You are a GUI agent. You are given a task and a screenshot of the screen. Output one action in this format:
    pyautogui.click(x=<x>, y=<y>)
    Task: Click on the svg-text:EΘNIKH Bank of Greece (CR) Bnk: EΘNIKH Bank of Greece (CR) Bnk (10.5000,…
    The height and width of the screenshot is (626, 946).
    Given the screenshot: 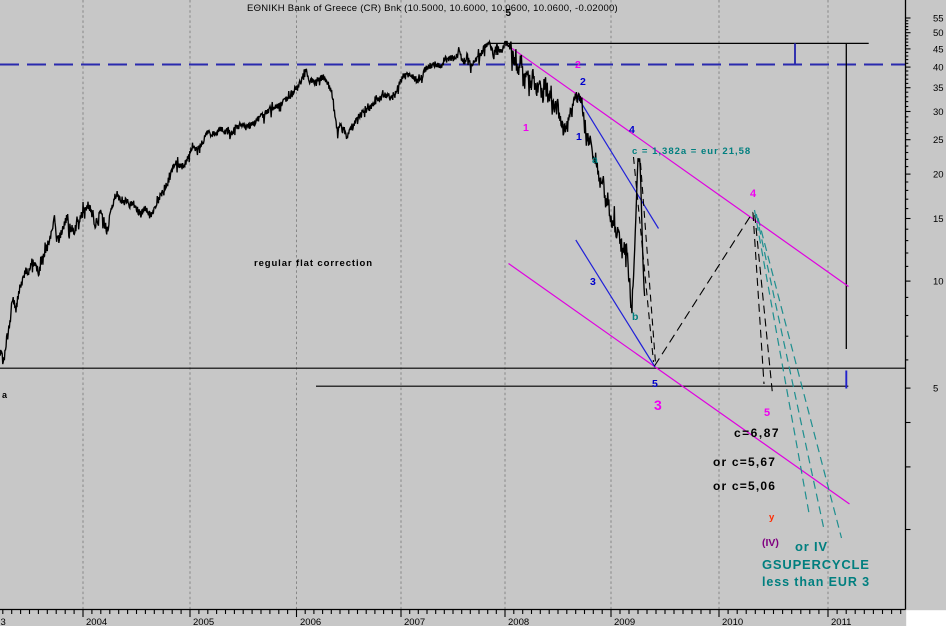 What is the action you would take?
    pyautogui.click(x=432, y=8)
    